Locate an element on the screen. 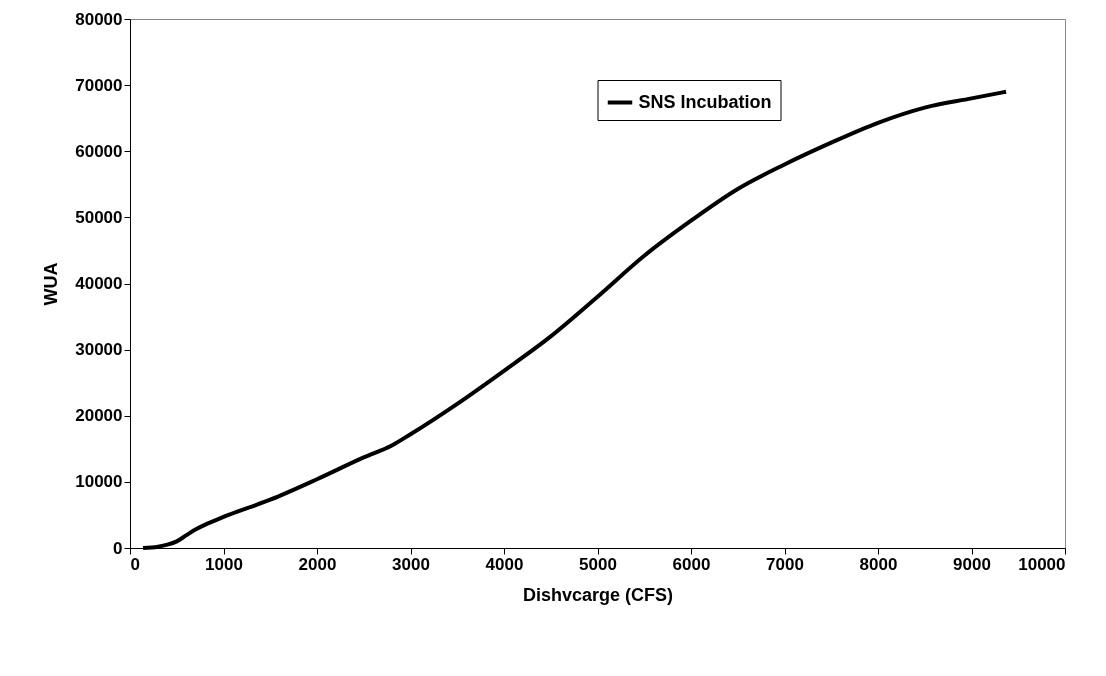 The image size is (1106, 676). x-tick-label: 7000 is located at coordinates (785, 564).